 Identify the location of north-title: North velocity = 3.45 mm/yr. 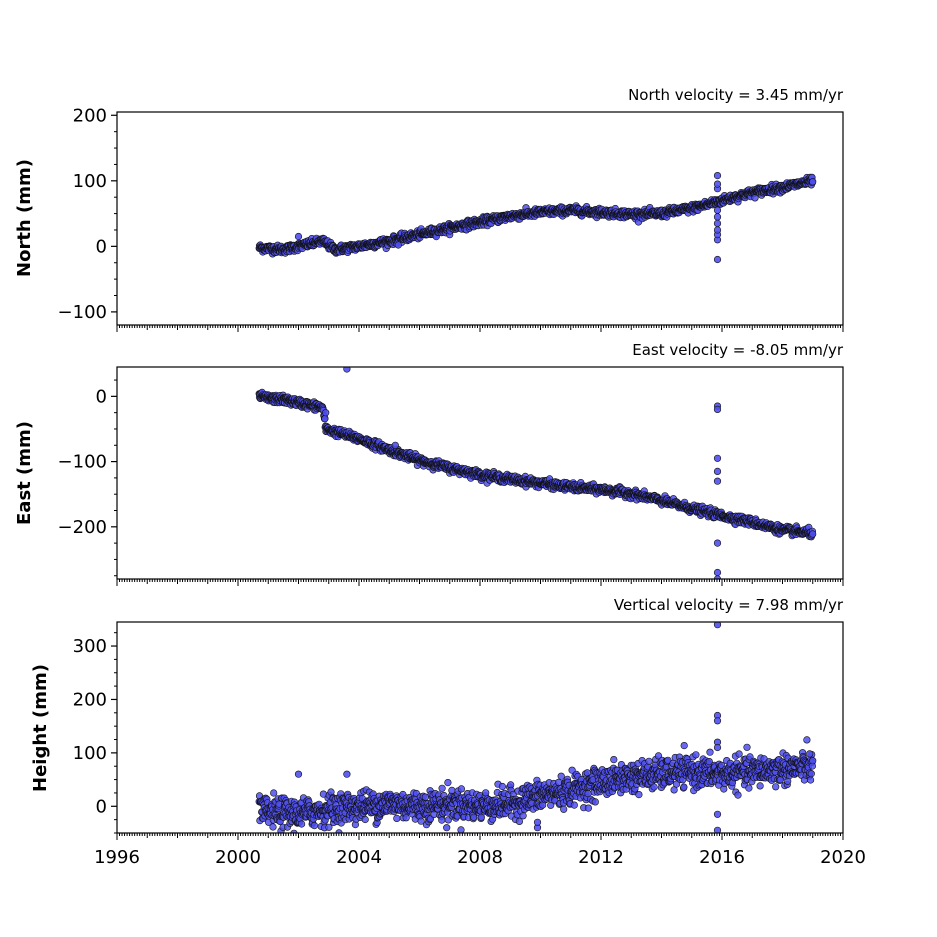
(736, 95).